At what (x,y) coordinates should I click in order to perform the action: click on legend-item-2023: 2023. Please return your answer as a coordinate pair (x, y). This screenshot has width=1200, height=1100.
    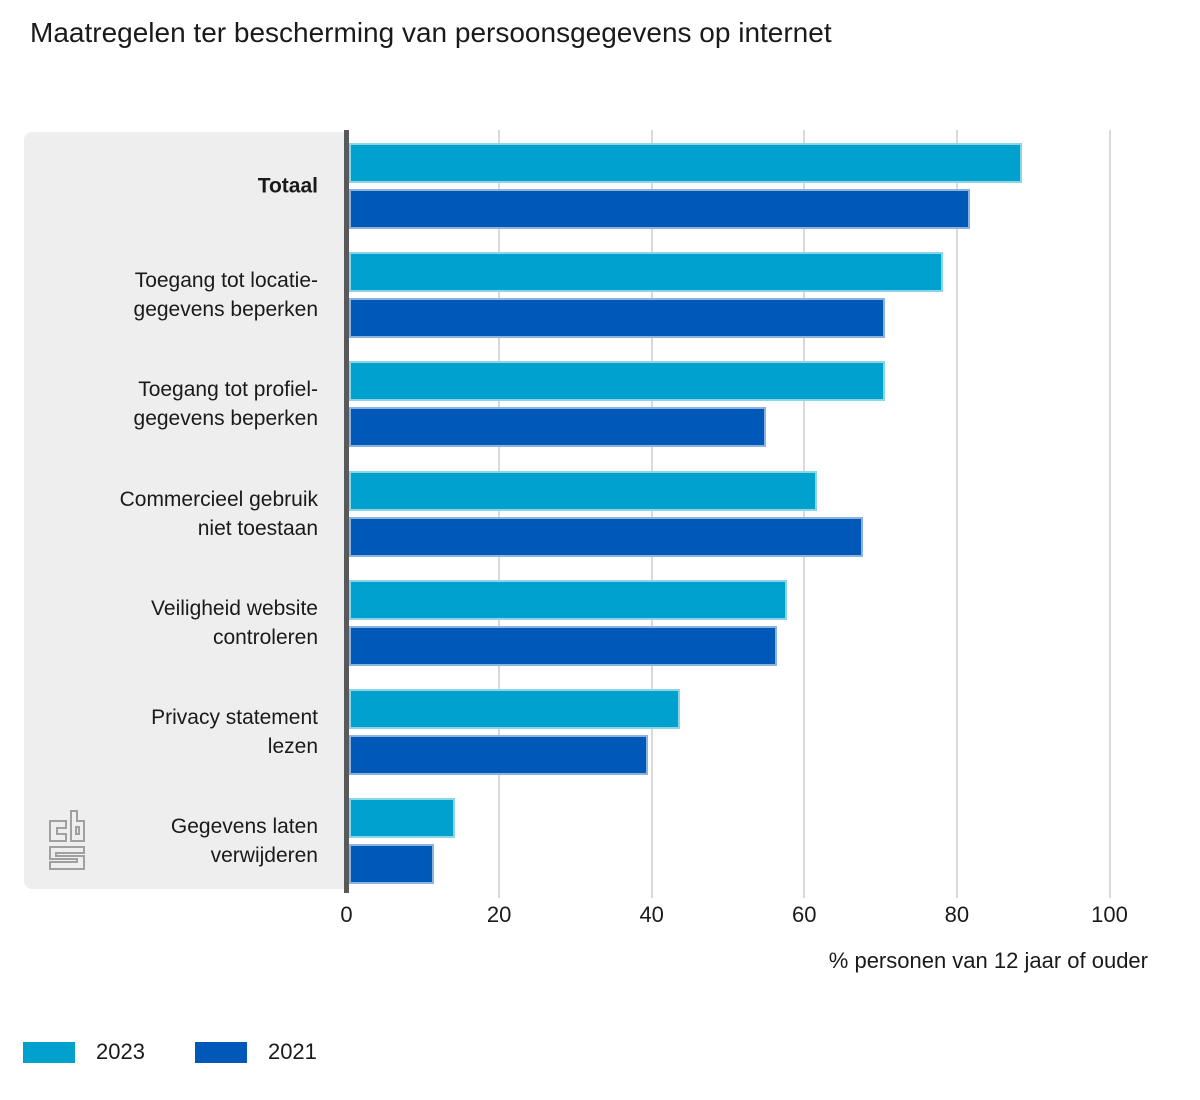
    Looking at the image, I should click on (84, 1052).